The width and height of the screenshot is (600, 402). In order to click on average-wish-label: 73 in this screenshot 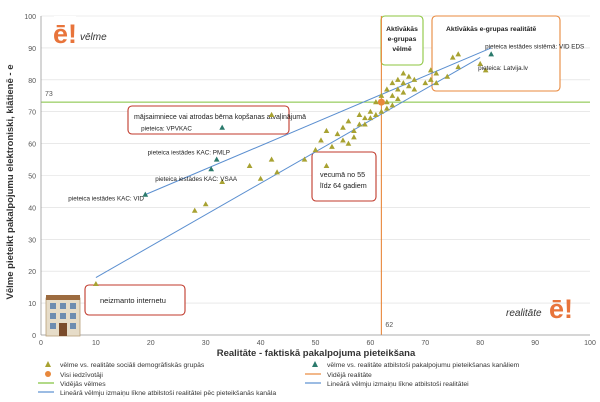, I will do `click(49, 94)`.